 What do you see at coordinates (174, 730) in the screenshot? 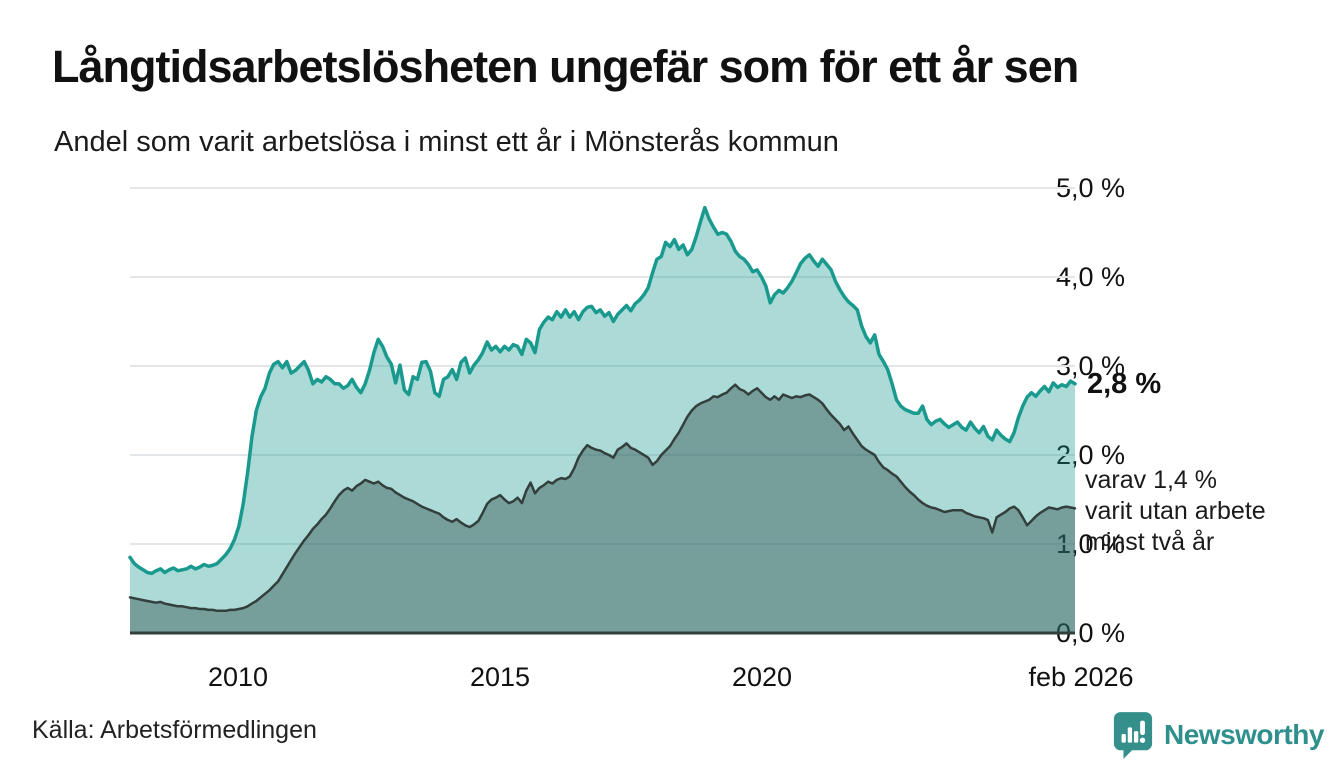
I see `source-caption: Källa: Arbetsförmedlingen` at bounding box center [174, 730].